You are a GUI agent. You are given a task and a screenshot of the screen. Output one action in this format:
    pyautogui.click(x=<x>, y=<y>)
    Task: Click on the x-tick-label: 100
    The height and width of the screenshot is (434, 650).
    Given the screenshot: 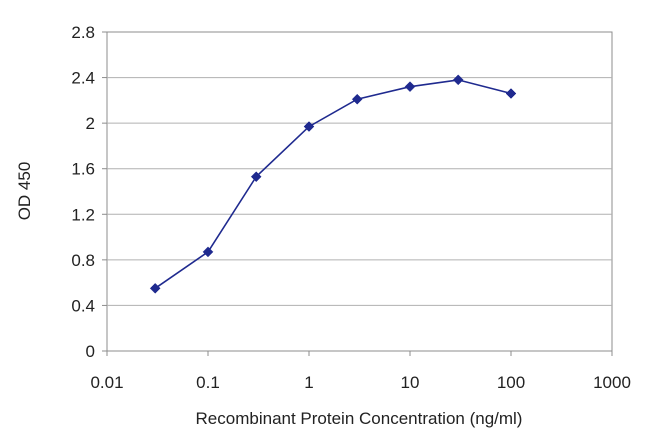 What is the action you would take?
    pyautogui.click(x=511, y=382)
    